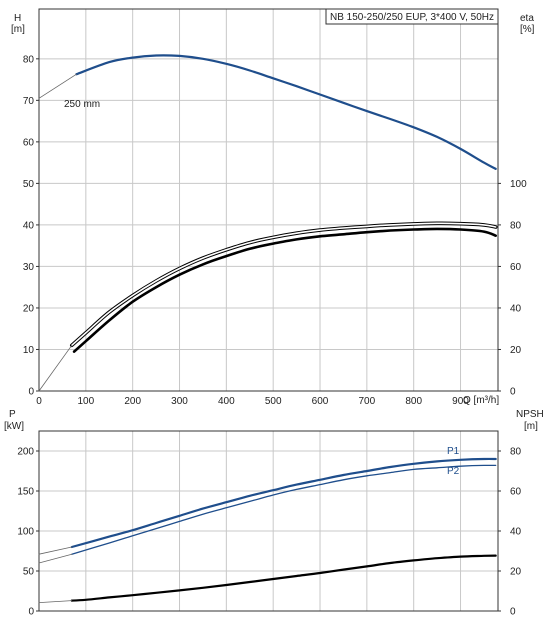  I want to click on top-right-tick-label: 60, so click(516, 267).